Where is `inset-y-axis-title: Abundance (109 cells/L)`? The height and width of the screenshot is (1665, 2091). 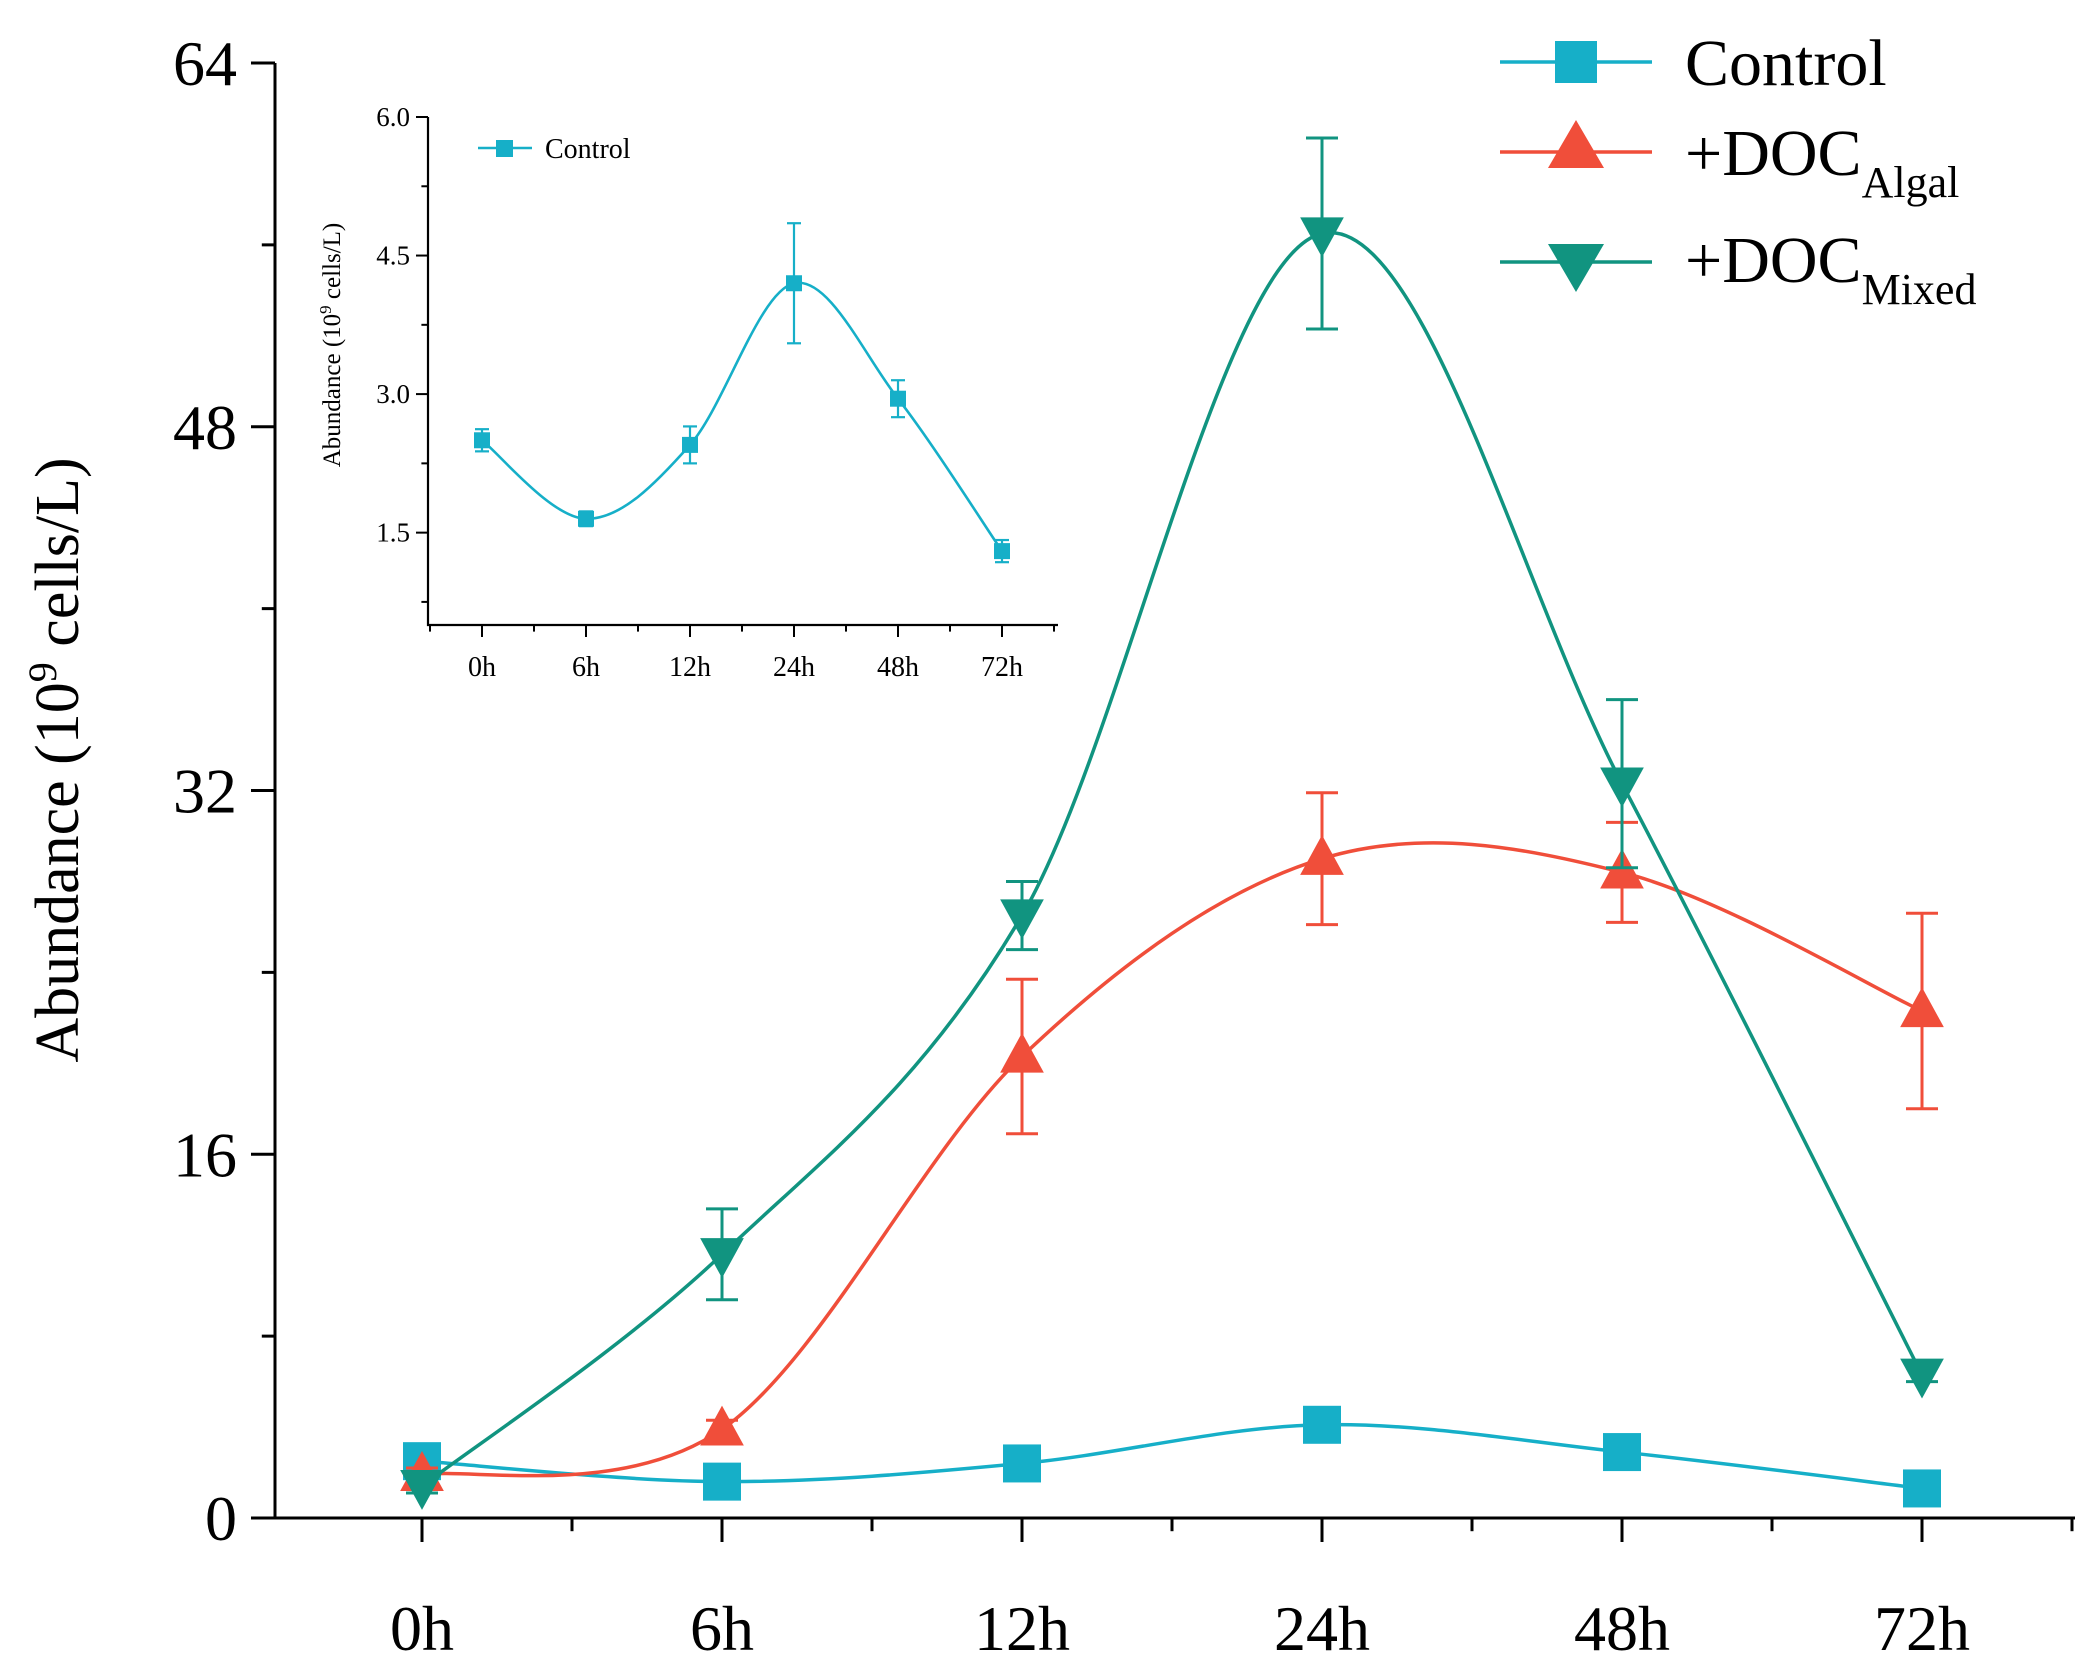 inset-y-axis-title: Abundance (109 cells/L) is located at coordinates (331, 345).